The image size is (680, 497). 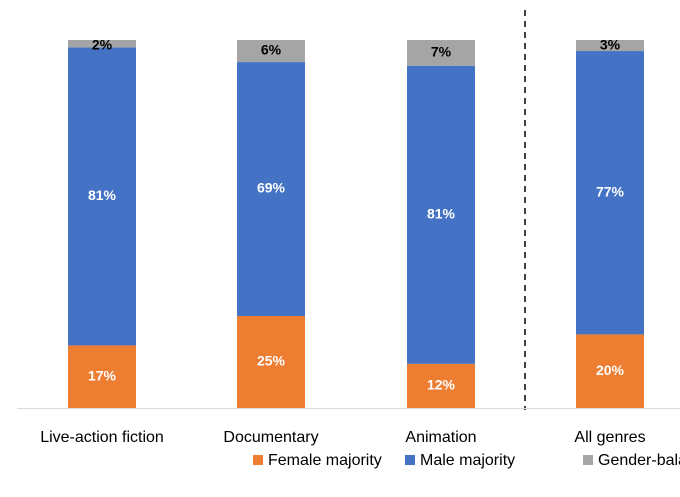 I want to click on data-label: 25%, so click(x=271, y=361).